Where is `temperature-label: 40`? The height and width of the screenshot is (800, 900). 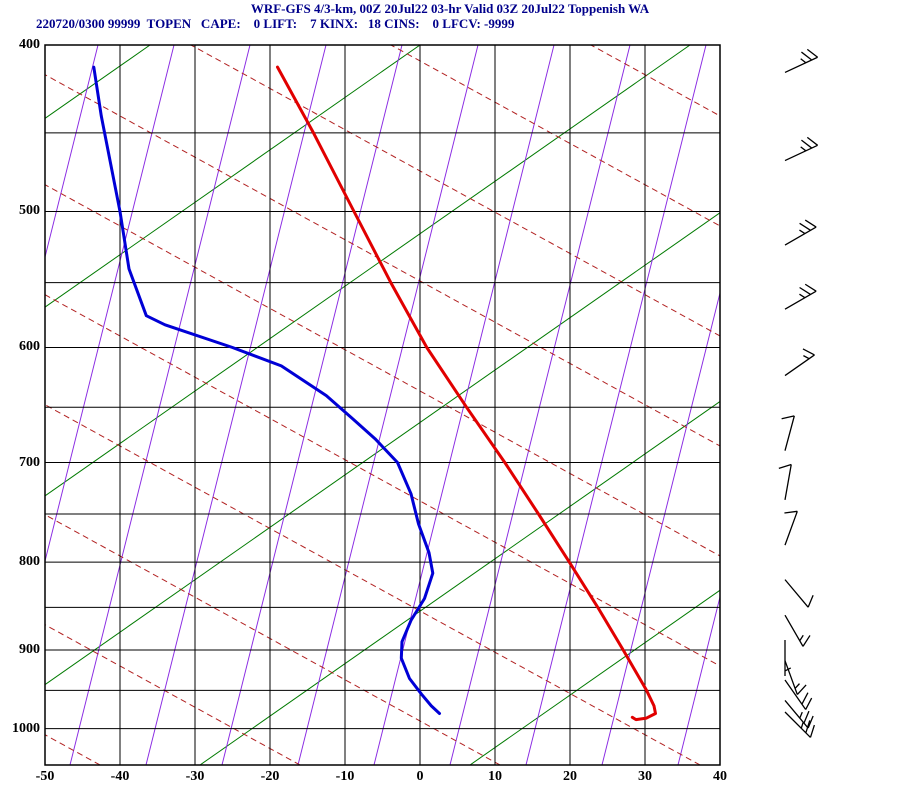 temperature-label: 40 is located at coordinates (720, 776).